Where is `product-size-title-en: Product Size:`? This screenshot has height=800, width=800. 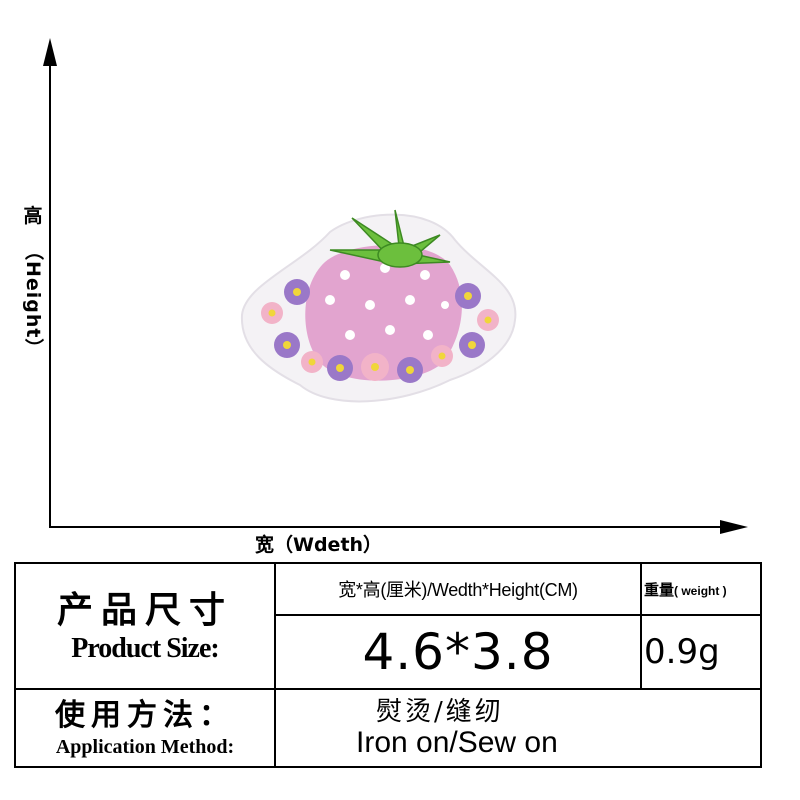 product-size-title-en: Product Size: is located at coordinates (145, 648).